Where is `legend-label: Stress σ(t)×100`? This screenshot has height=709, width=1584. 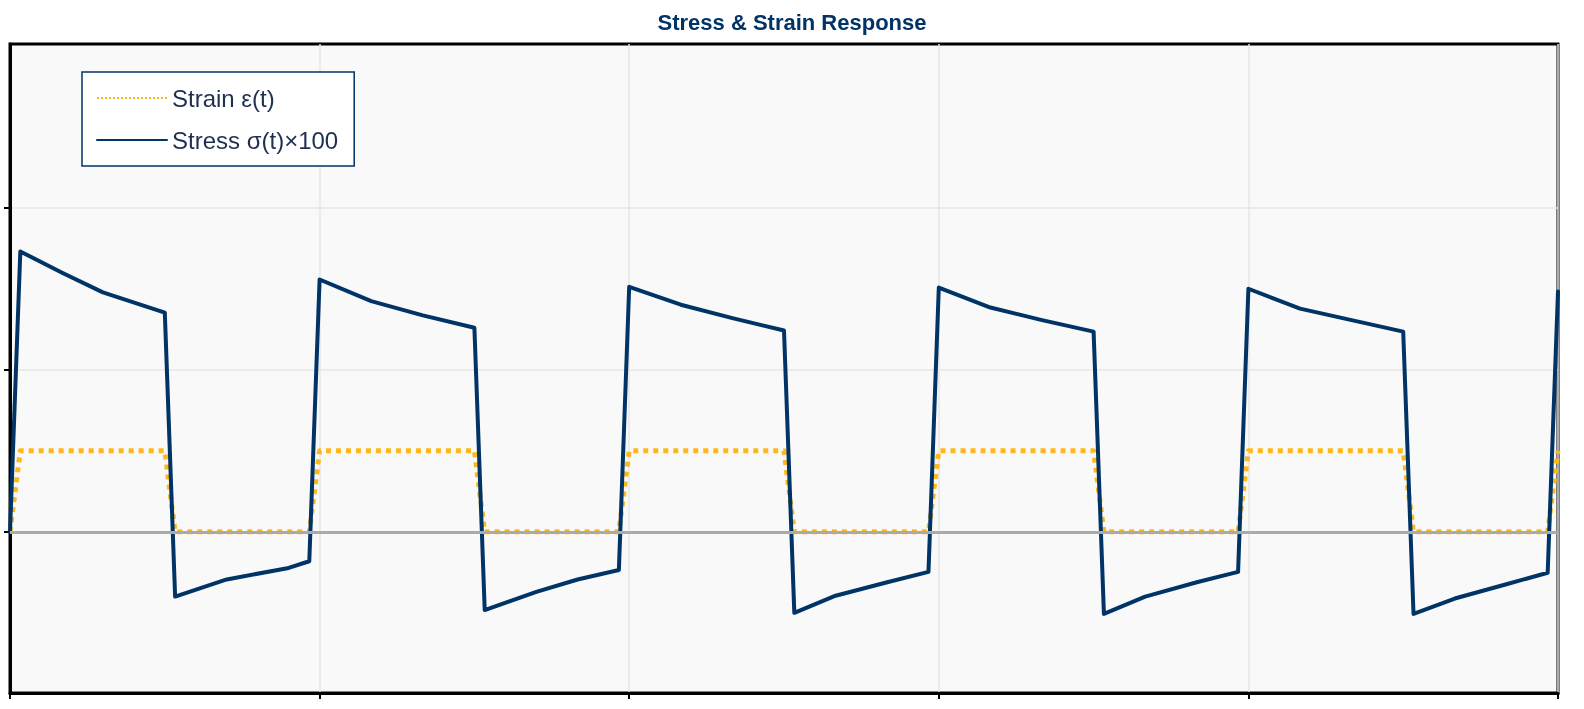 legend-label: Stress σ(t)×100 is located at coordinates (255, 140).